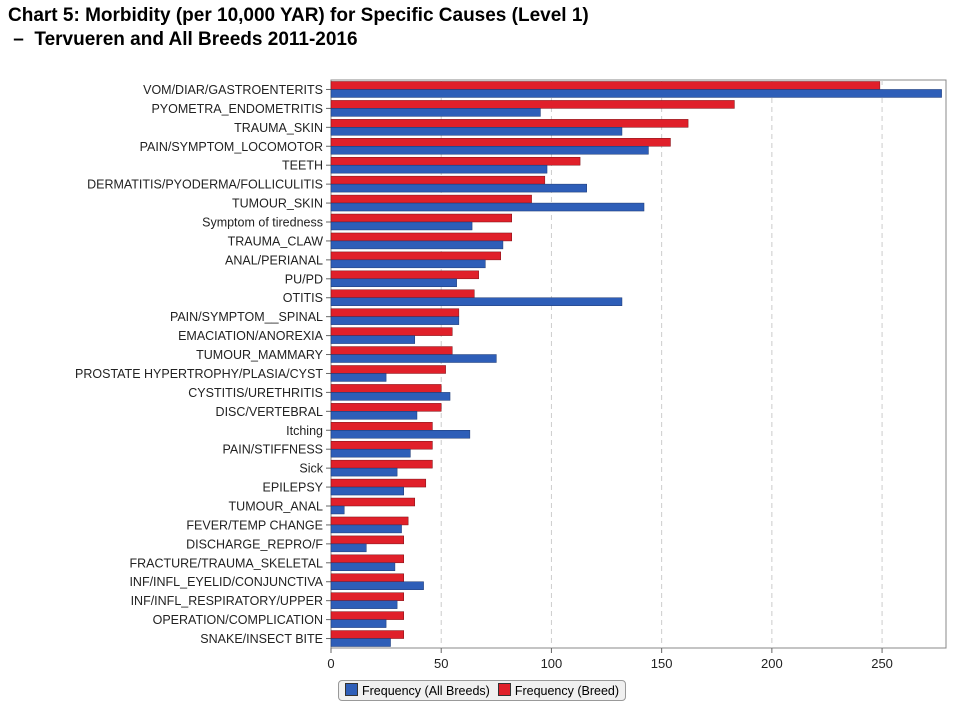 The width and height of the screenshot is (964, 708). I want to click on y-tick-label: EPILEPSY, so click(293, 488).